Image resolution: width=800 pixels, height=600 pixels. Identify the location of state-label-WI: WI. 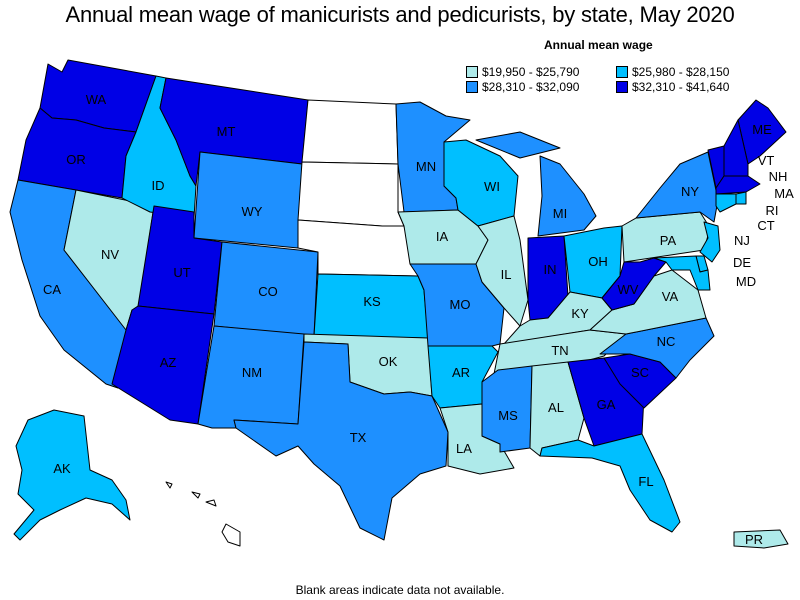
(492, 186).